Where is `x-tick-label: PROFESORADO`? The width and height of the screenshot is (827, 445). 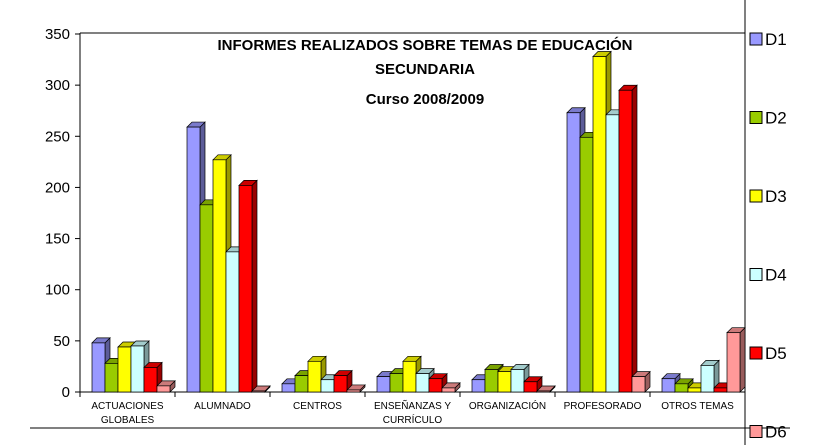 x-tick-label: PROFESORADO is located at coordinates (603, 406).